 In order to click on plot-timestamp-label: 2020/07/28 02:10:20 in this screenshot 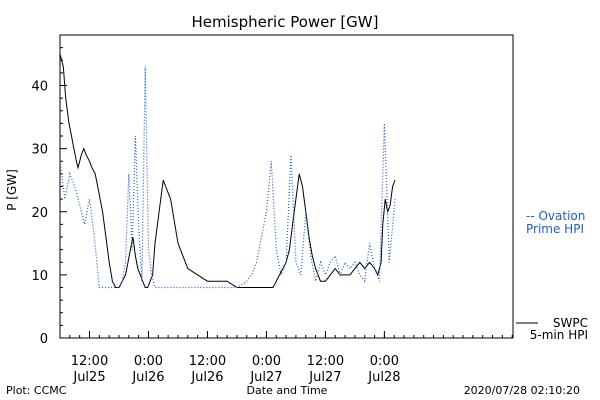, I will do `click(522, 390)`.